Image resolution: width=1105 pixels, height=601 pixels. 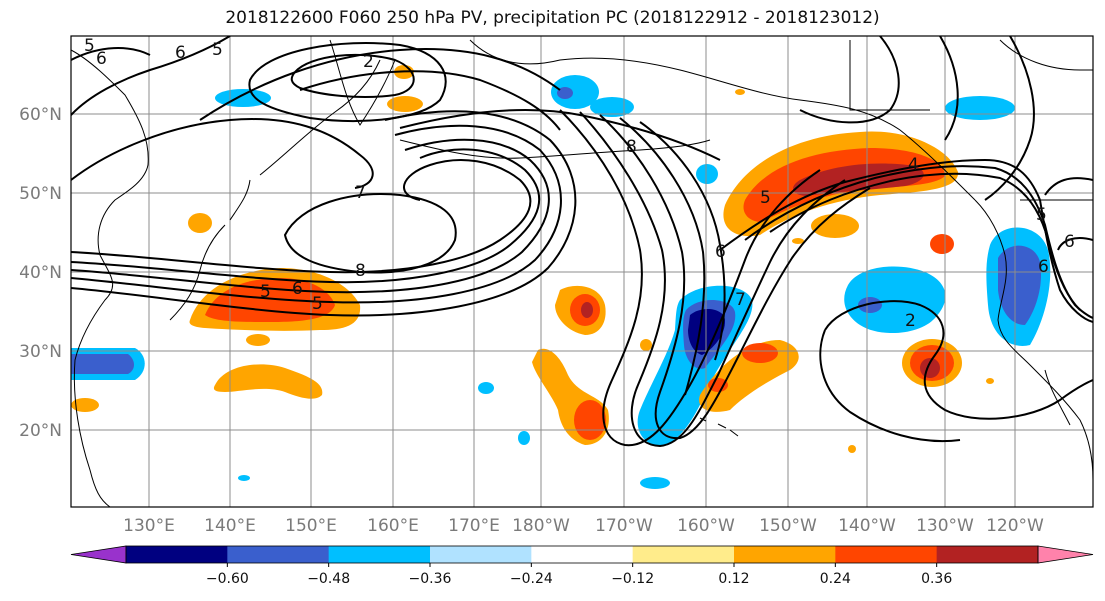 I want to click on colorbar-tick-label: −0.24, so click(x=531, y=579).